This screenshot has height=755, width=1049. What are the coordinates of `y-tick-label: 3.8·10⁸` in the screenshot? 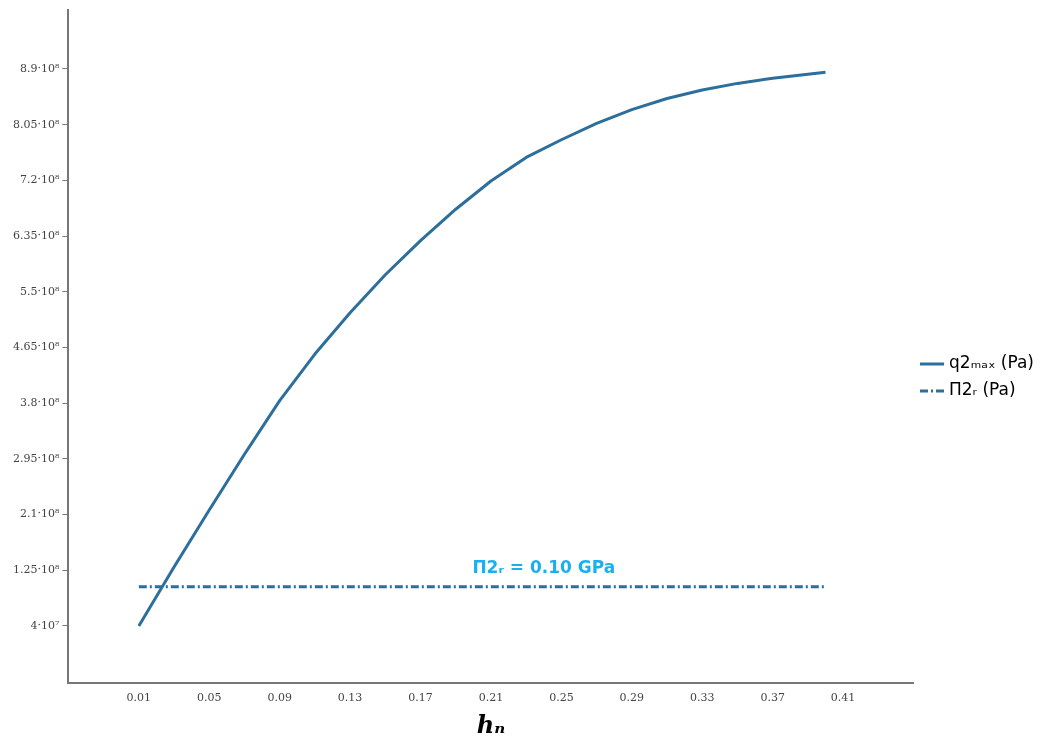 It's located at (39, 403).